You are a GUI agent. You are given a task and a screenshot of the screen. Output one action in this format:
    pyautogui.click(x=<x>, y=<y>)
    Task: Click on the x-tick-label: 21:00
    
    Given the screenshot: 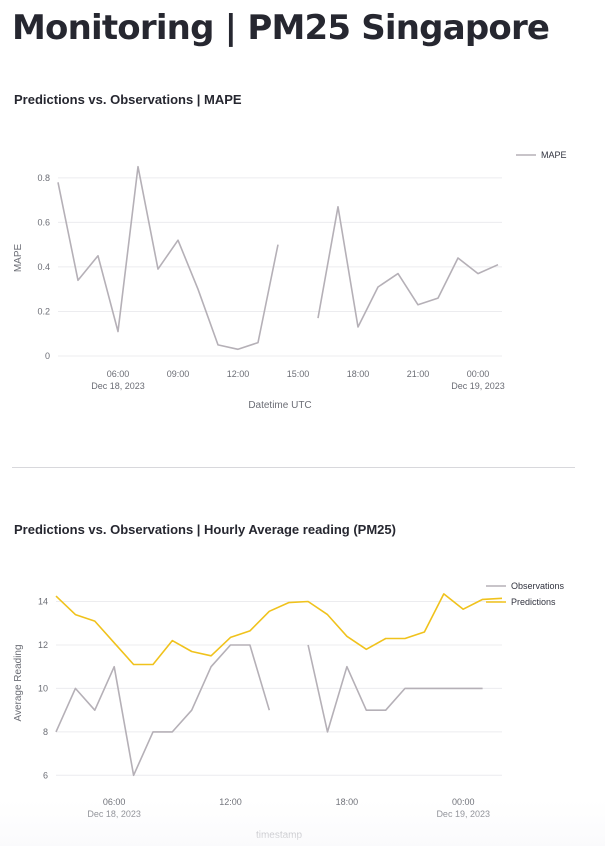 What is the action you would take?
    pyautogui.click(x=418, y=374)
    